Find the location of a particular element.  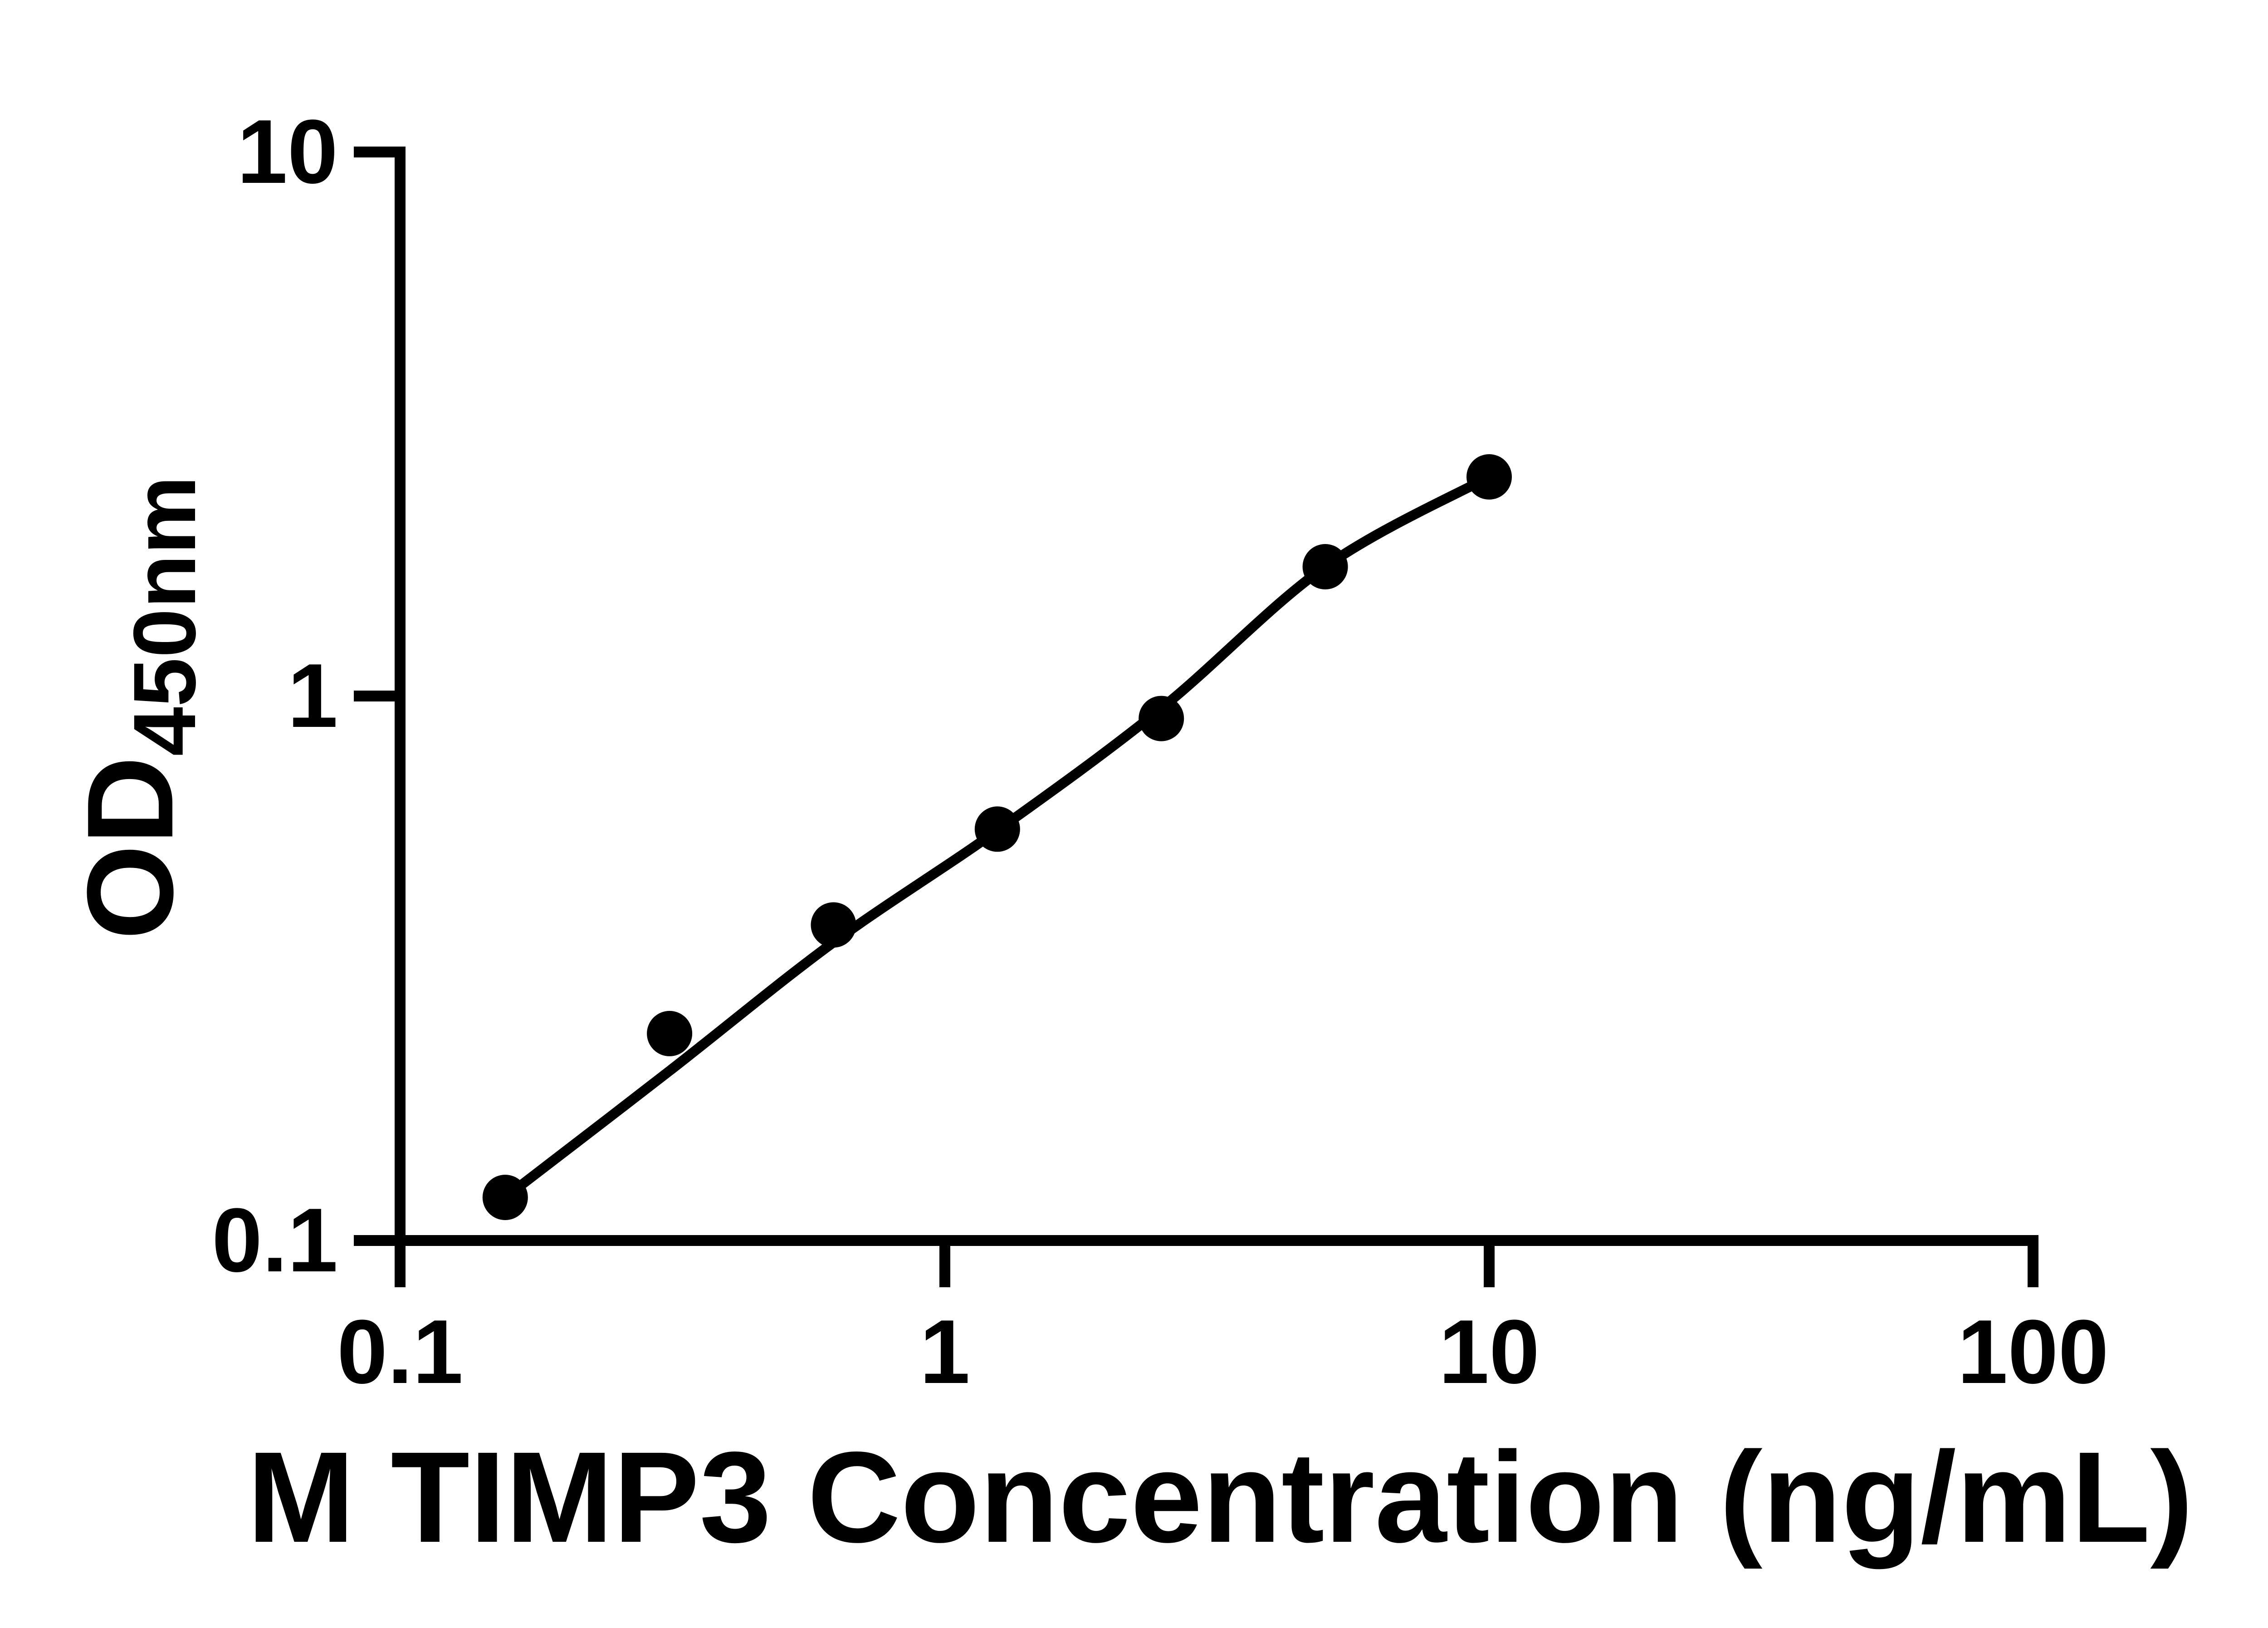

x-tick-label-100: 100 is located at coordinates (2033, 1351).